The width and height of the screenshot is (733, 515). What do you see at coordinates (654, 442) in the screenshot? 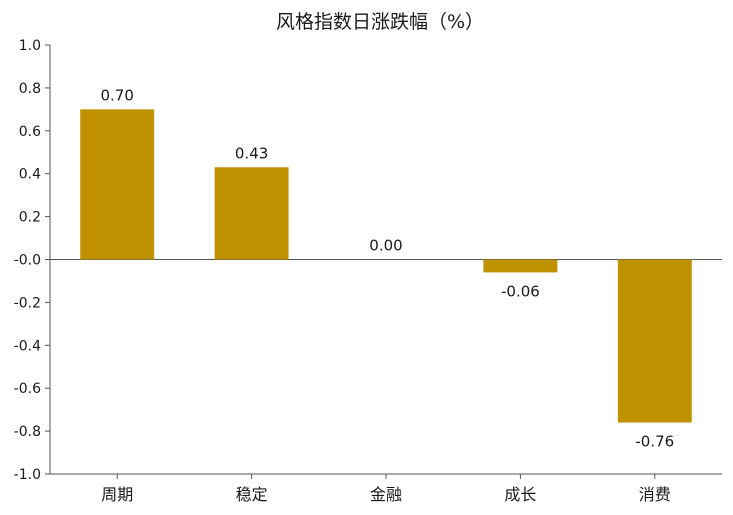
I see `data-label: -0.76` at bounding box center [654, 442].